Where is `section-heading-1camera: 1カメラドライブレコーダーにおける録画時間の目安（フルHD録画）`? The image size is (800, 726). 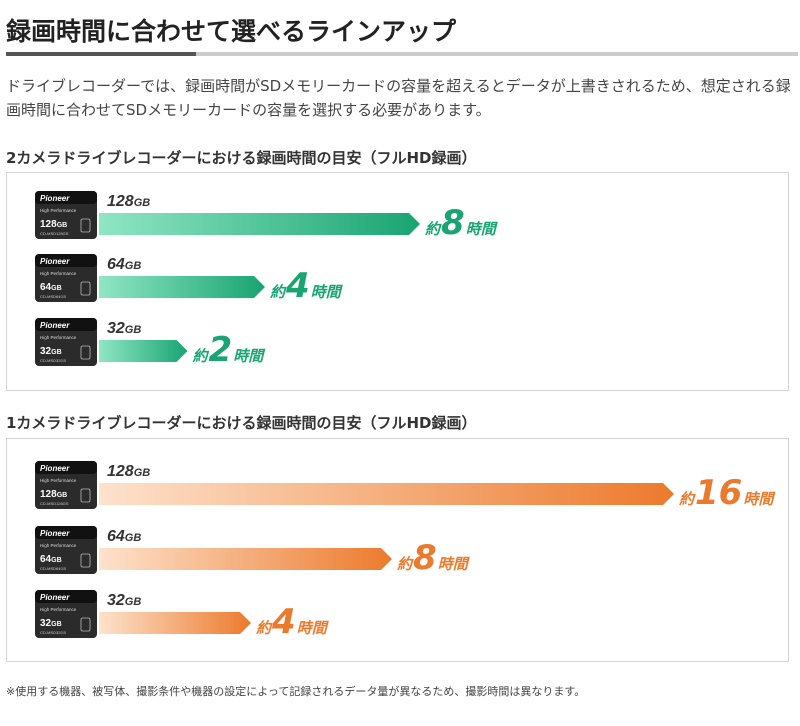
section-heading-1camera: 1カメラドライブレコーダーにおける録画時間の目安（フルHD録画） is located at coordinates (241, 423).